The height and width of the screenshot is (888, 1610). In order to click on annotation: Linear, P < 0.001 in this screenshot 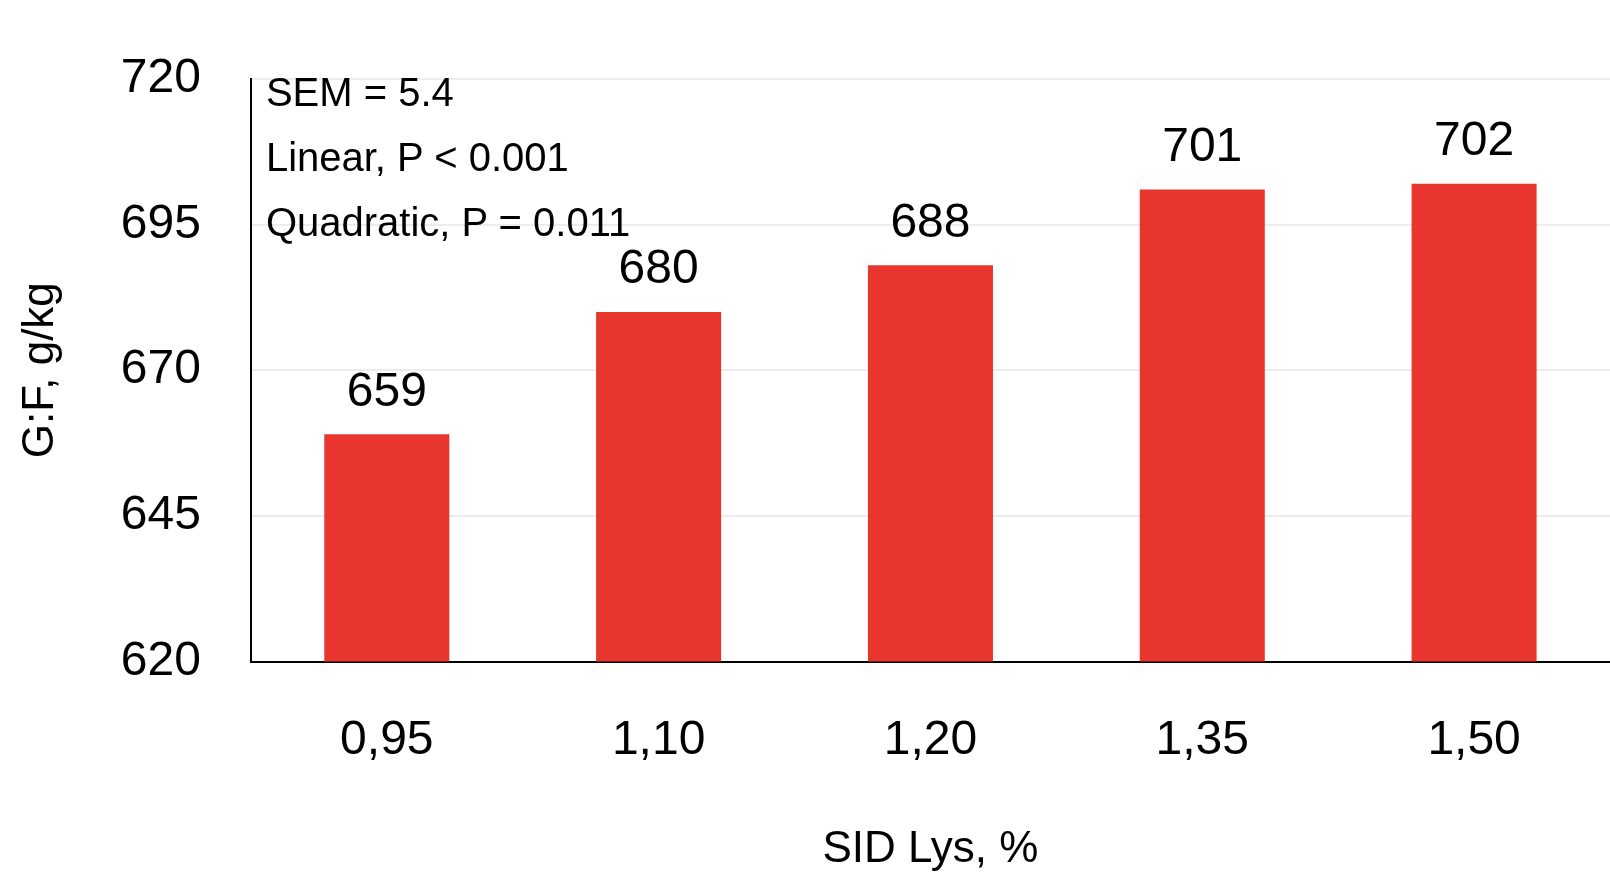, I will do `click(417, 156)`.